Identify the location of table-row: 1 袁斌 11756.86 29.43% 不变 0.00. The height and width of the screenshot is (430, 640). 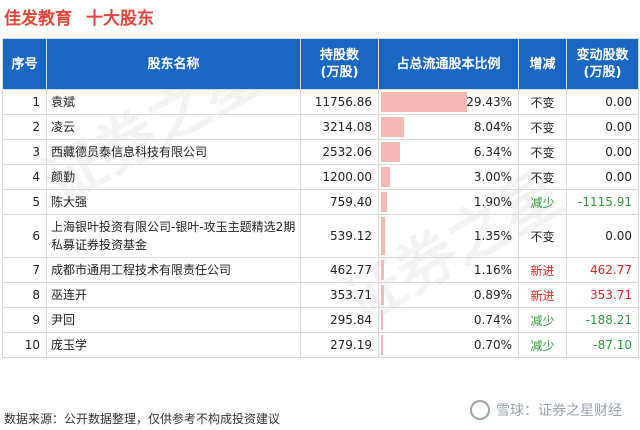
(320, 102).